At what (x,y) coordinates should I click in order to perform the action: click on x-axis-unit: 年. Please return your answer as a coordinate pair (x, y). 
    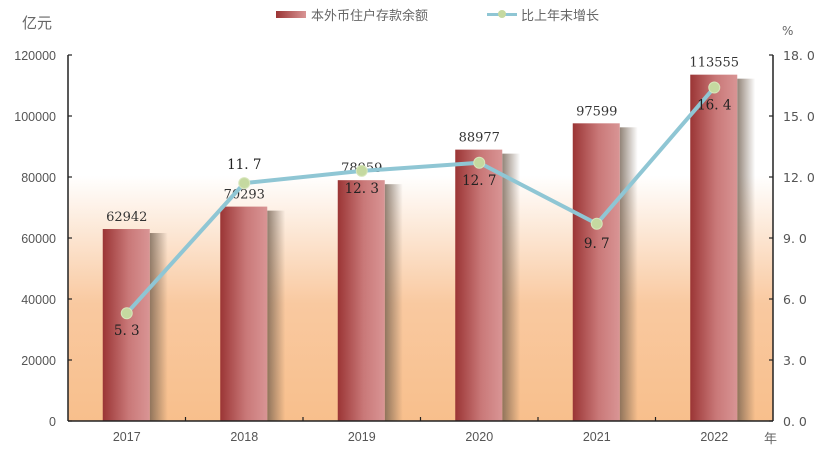
    Looking at the image, I should click on (771, 439).